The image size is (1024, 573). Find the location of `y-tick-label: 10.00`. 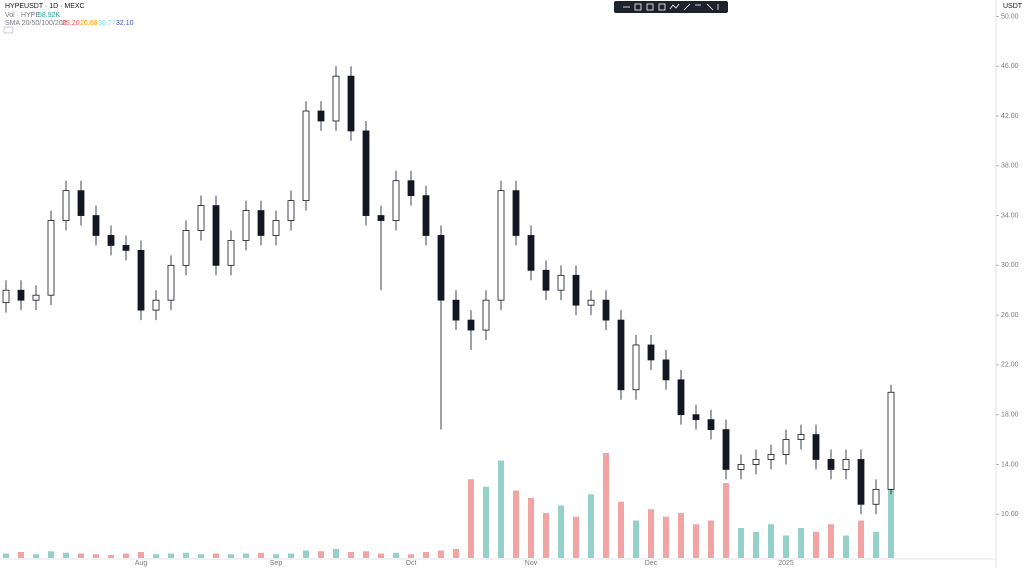

y-tick-label: 10.00 is located at coordinates (1010, 514).